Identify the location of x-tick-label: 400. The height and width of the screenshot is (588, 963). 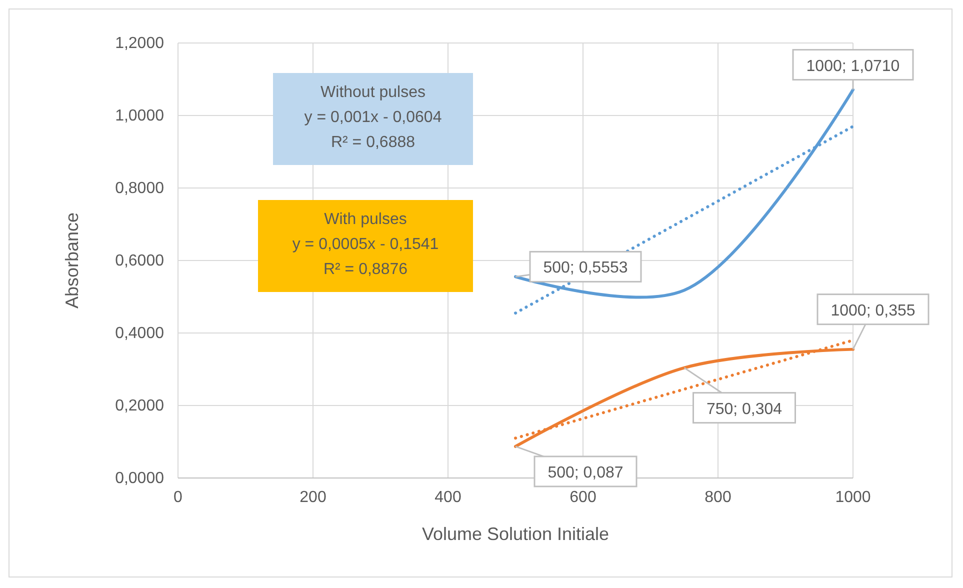
(448, 497).